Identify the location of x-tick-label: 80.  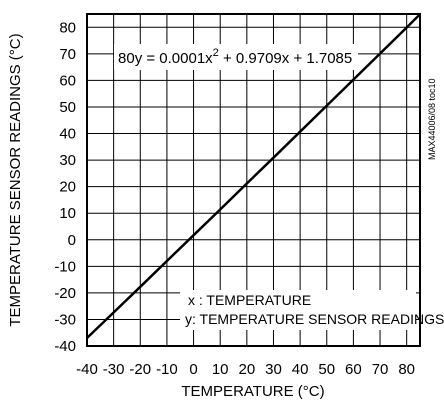
(406, 369).